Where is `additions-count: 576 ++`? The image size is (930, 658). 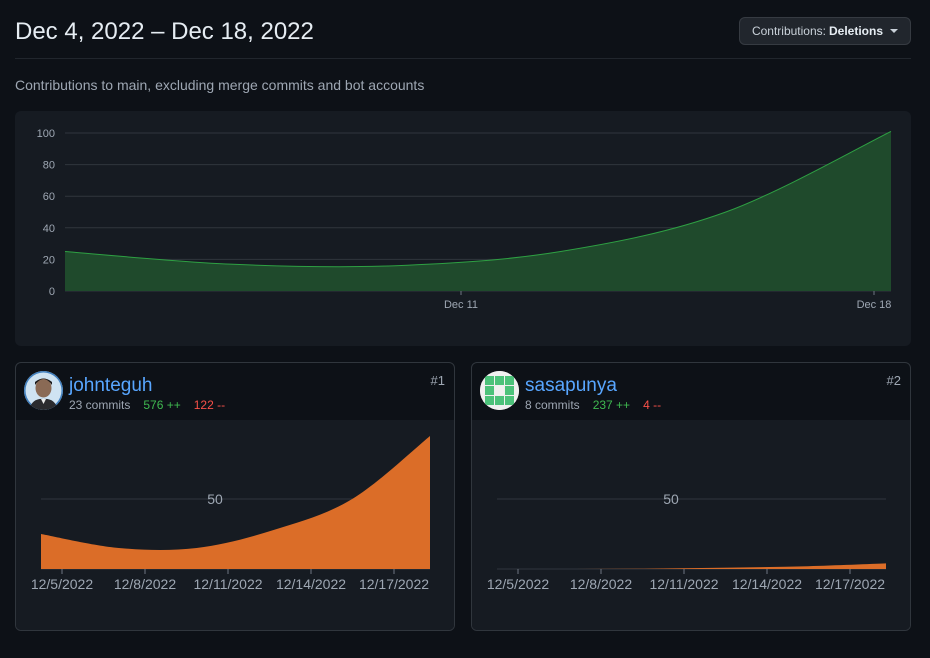
additions-count: 576 ++ is located at coordinates (162, 405).